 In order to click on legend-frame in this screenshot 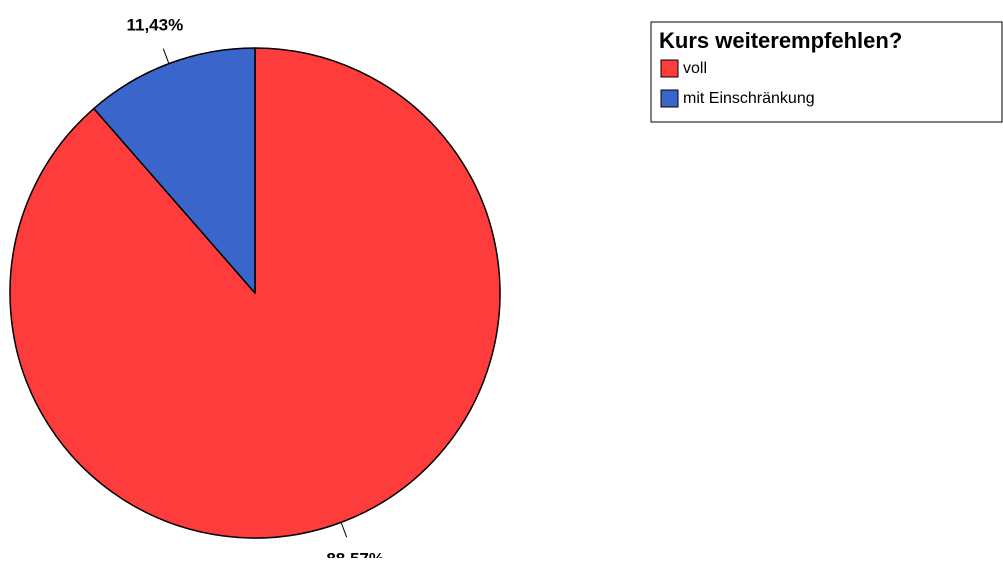, I will do `click(826, 72)`.